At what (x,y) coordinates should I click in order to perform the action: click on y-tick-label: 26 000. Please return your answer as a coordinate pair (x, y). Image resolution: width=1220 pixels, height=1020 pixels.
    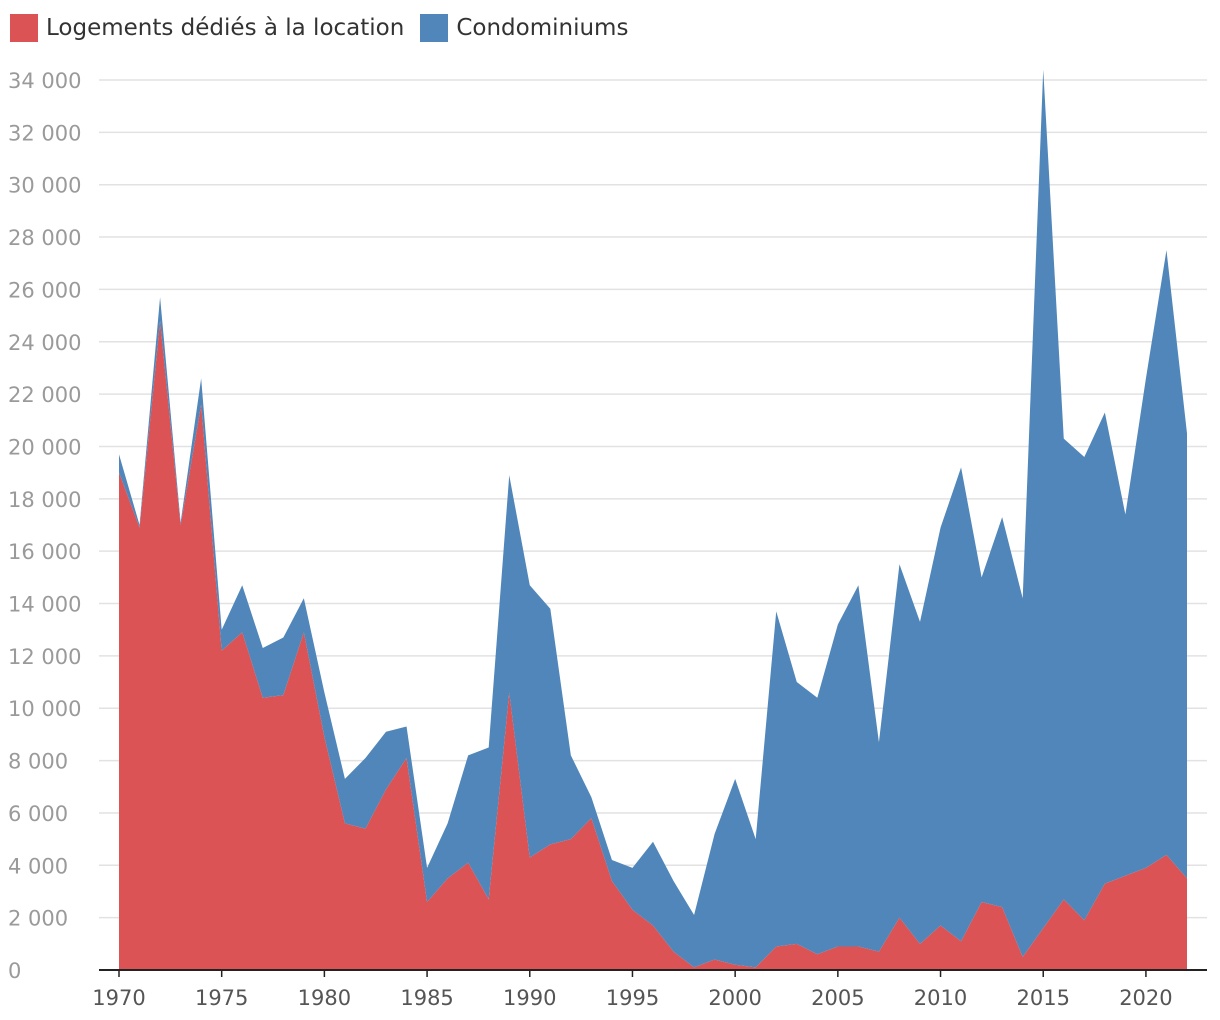
    Looking at the image, I should click on (44, 290).